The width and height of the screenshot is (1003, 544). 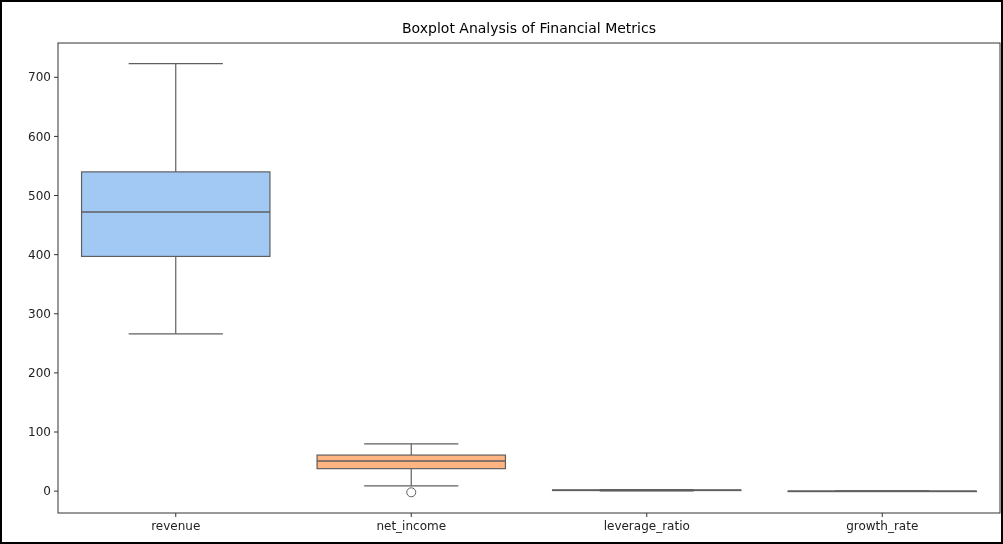 I want to click on y-tick-label: 700, so click(x=39, y=77).